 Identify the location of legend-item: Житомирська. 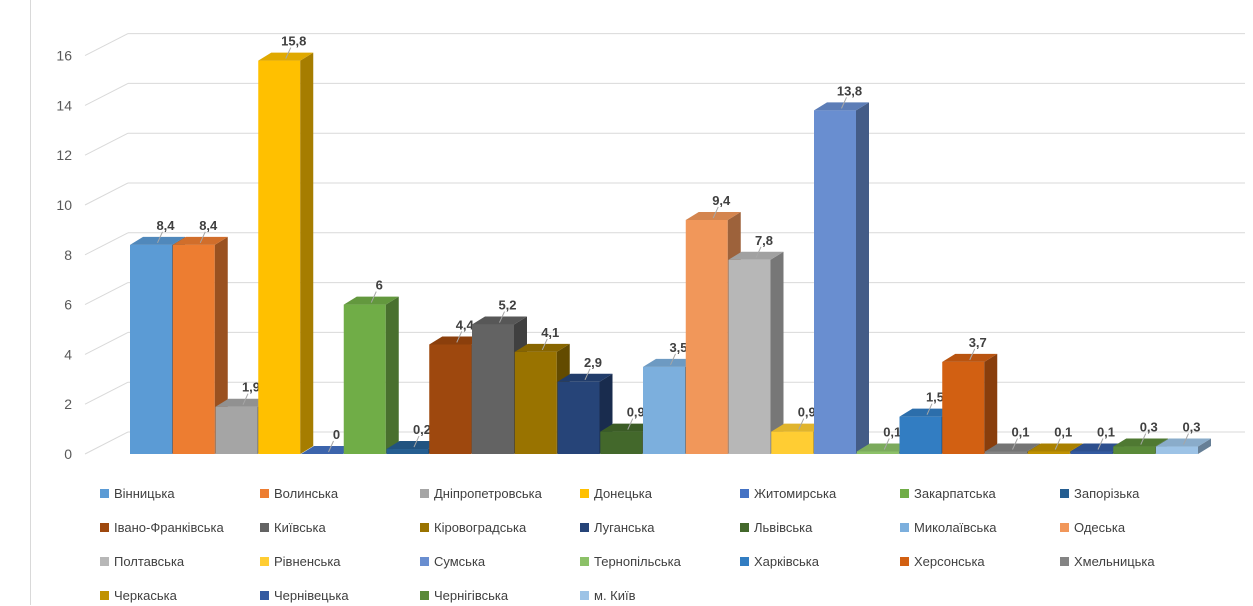
(788, 493).